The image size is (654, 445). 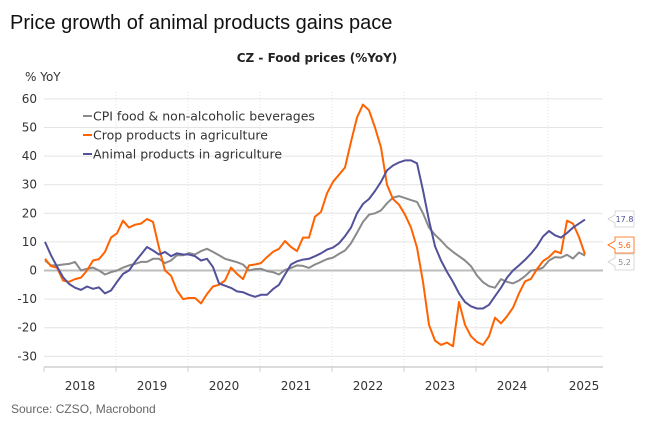 I want to click on y-tick-label: -20, so click(x=27, y=328).